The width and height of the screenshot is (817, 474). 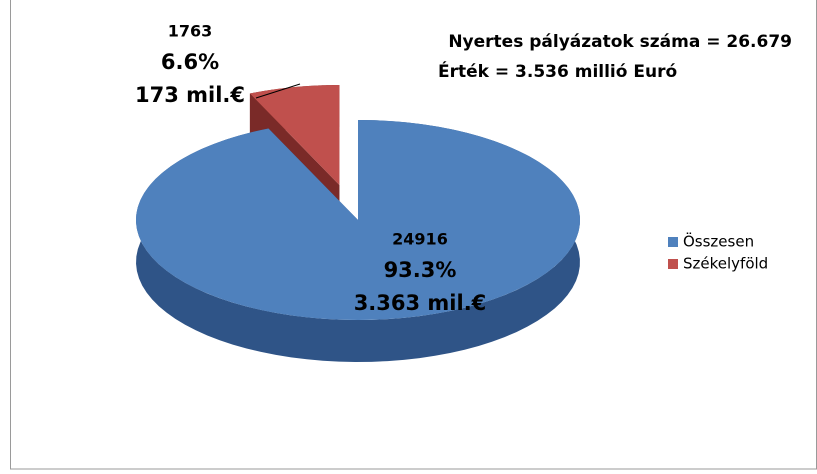 I want to click on amount-label: 173 mil.€, so click(x=190, y=95).